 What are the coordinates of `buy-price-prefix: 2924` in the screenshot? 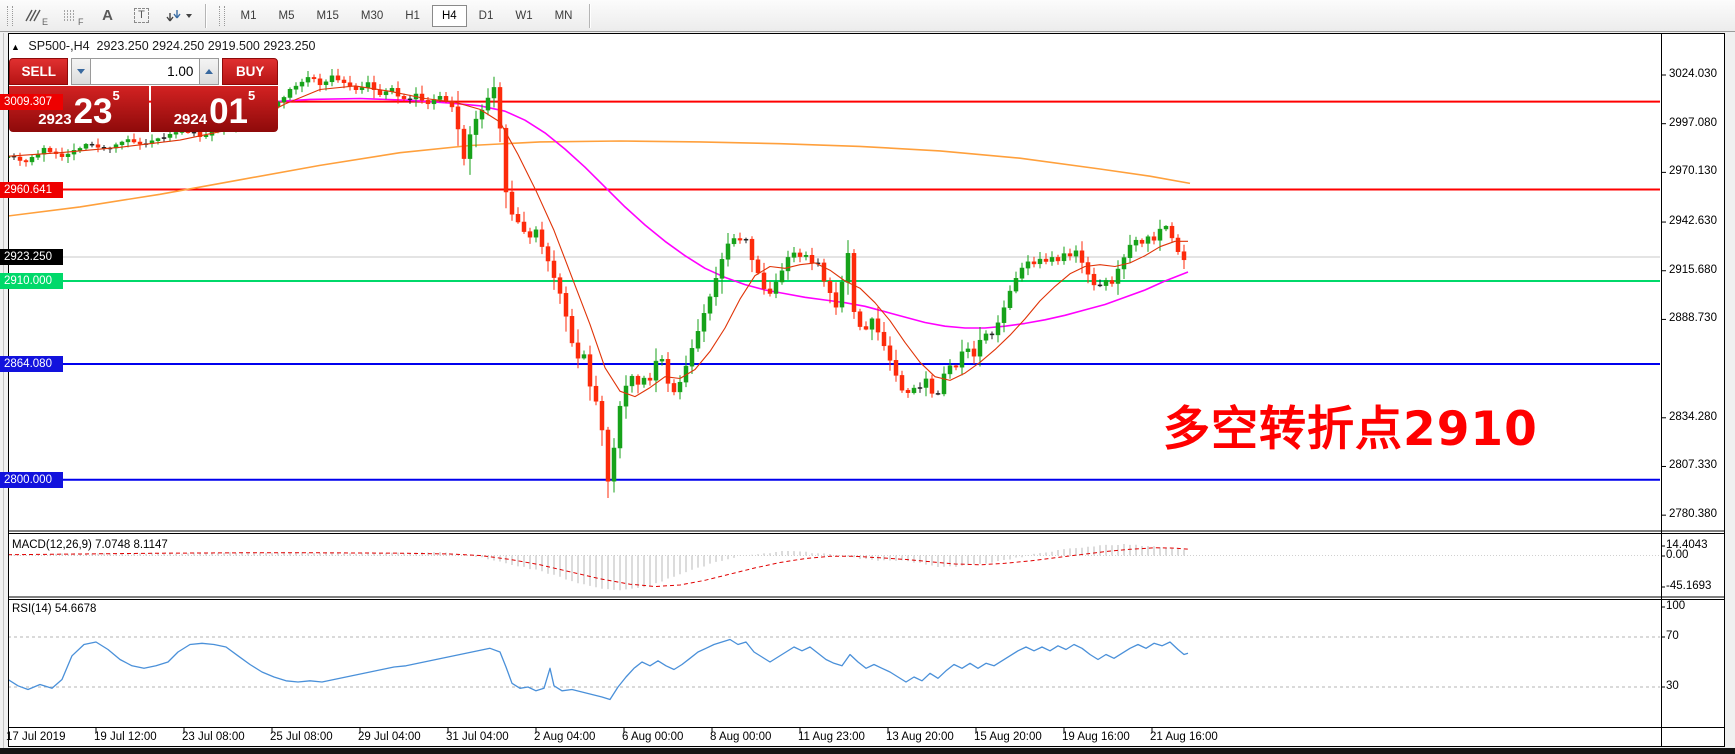 It's located at (190, 119).